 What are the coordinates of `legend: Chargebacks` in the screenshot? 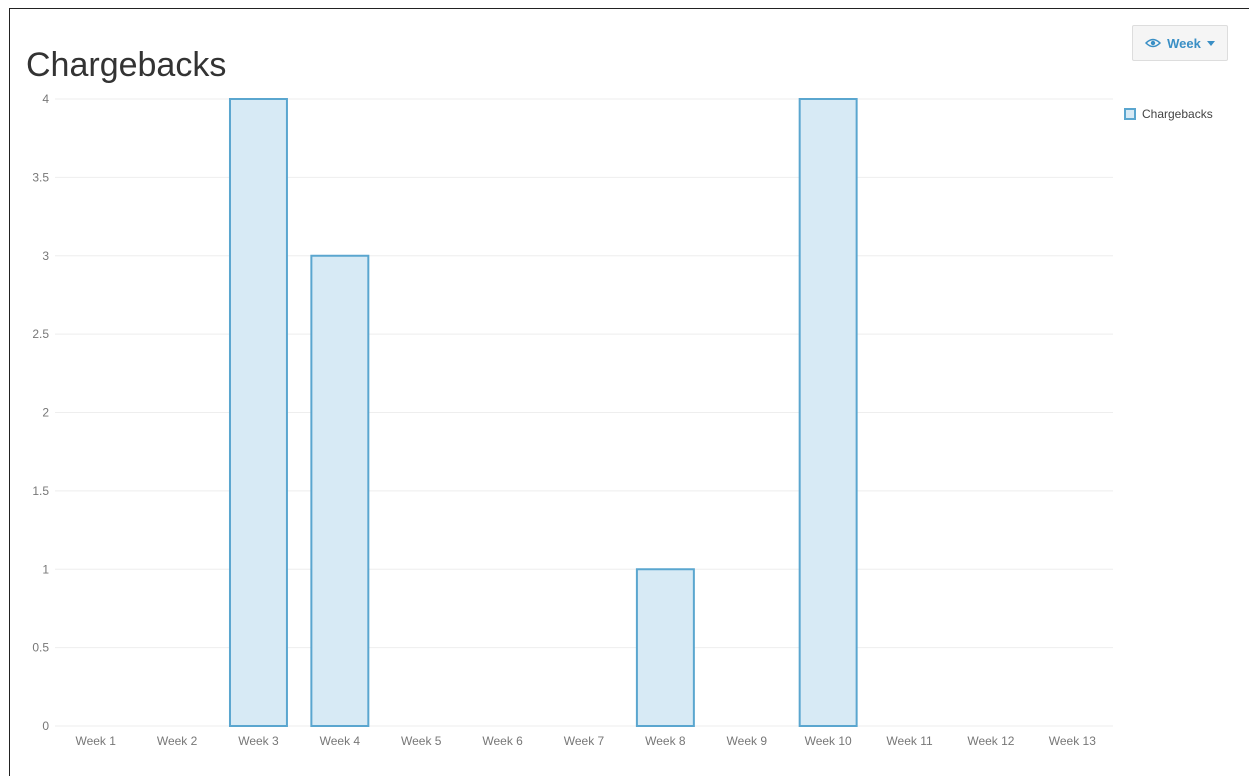 It's located at (1168, 114).